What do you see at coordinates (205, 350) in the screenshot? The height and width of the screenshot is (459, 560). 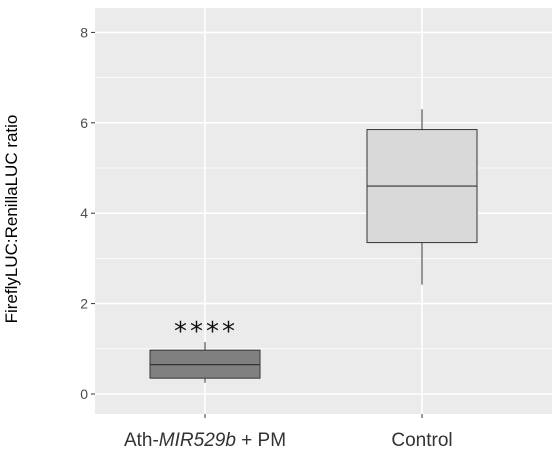 I see `box-1: ****` at bounding box center [205, 350].